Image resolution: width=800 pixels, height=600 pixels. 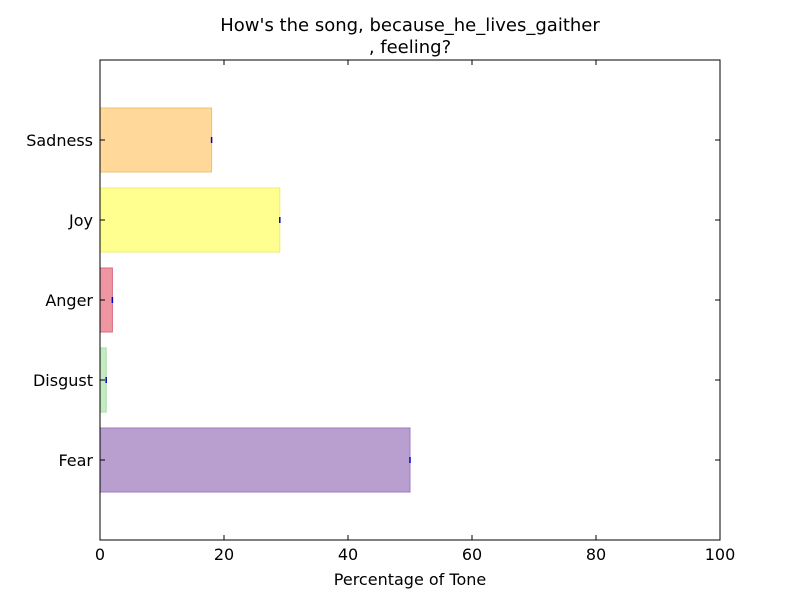 What do you see at coordinates (410, 47) in the screenshot?
I see `chart-title-line-2: , feeling?` at bounding box center [410, 47].